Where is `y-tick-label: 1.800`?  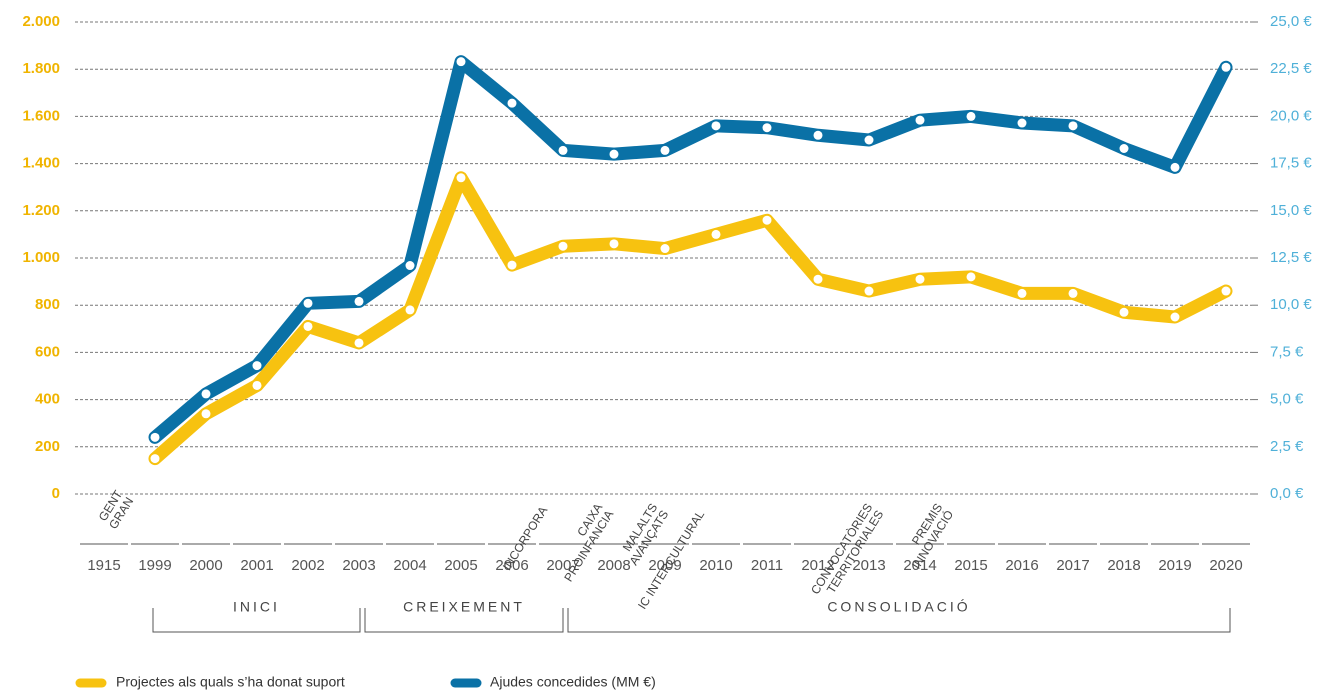 y-tick-label: 1.800 is located at coordinates (41, 68).